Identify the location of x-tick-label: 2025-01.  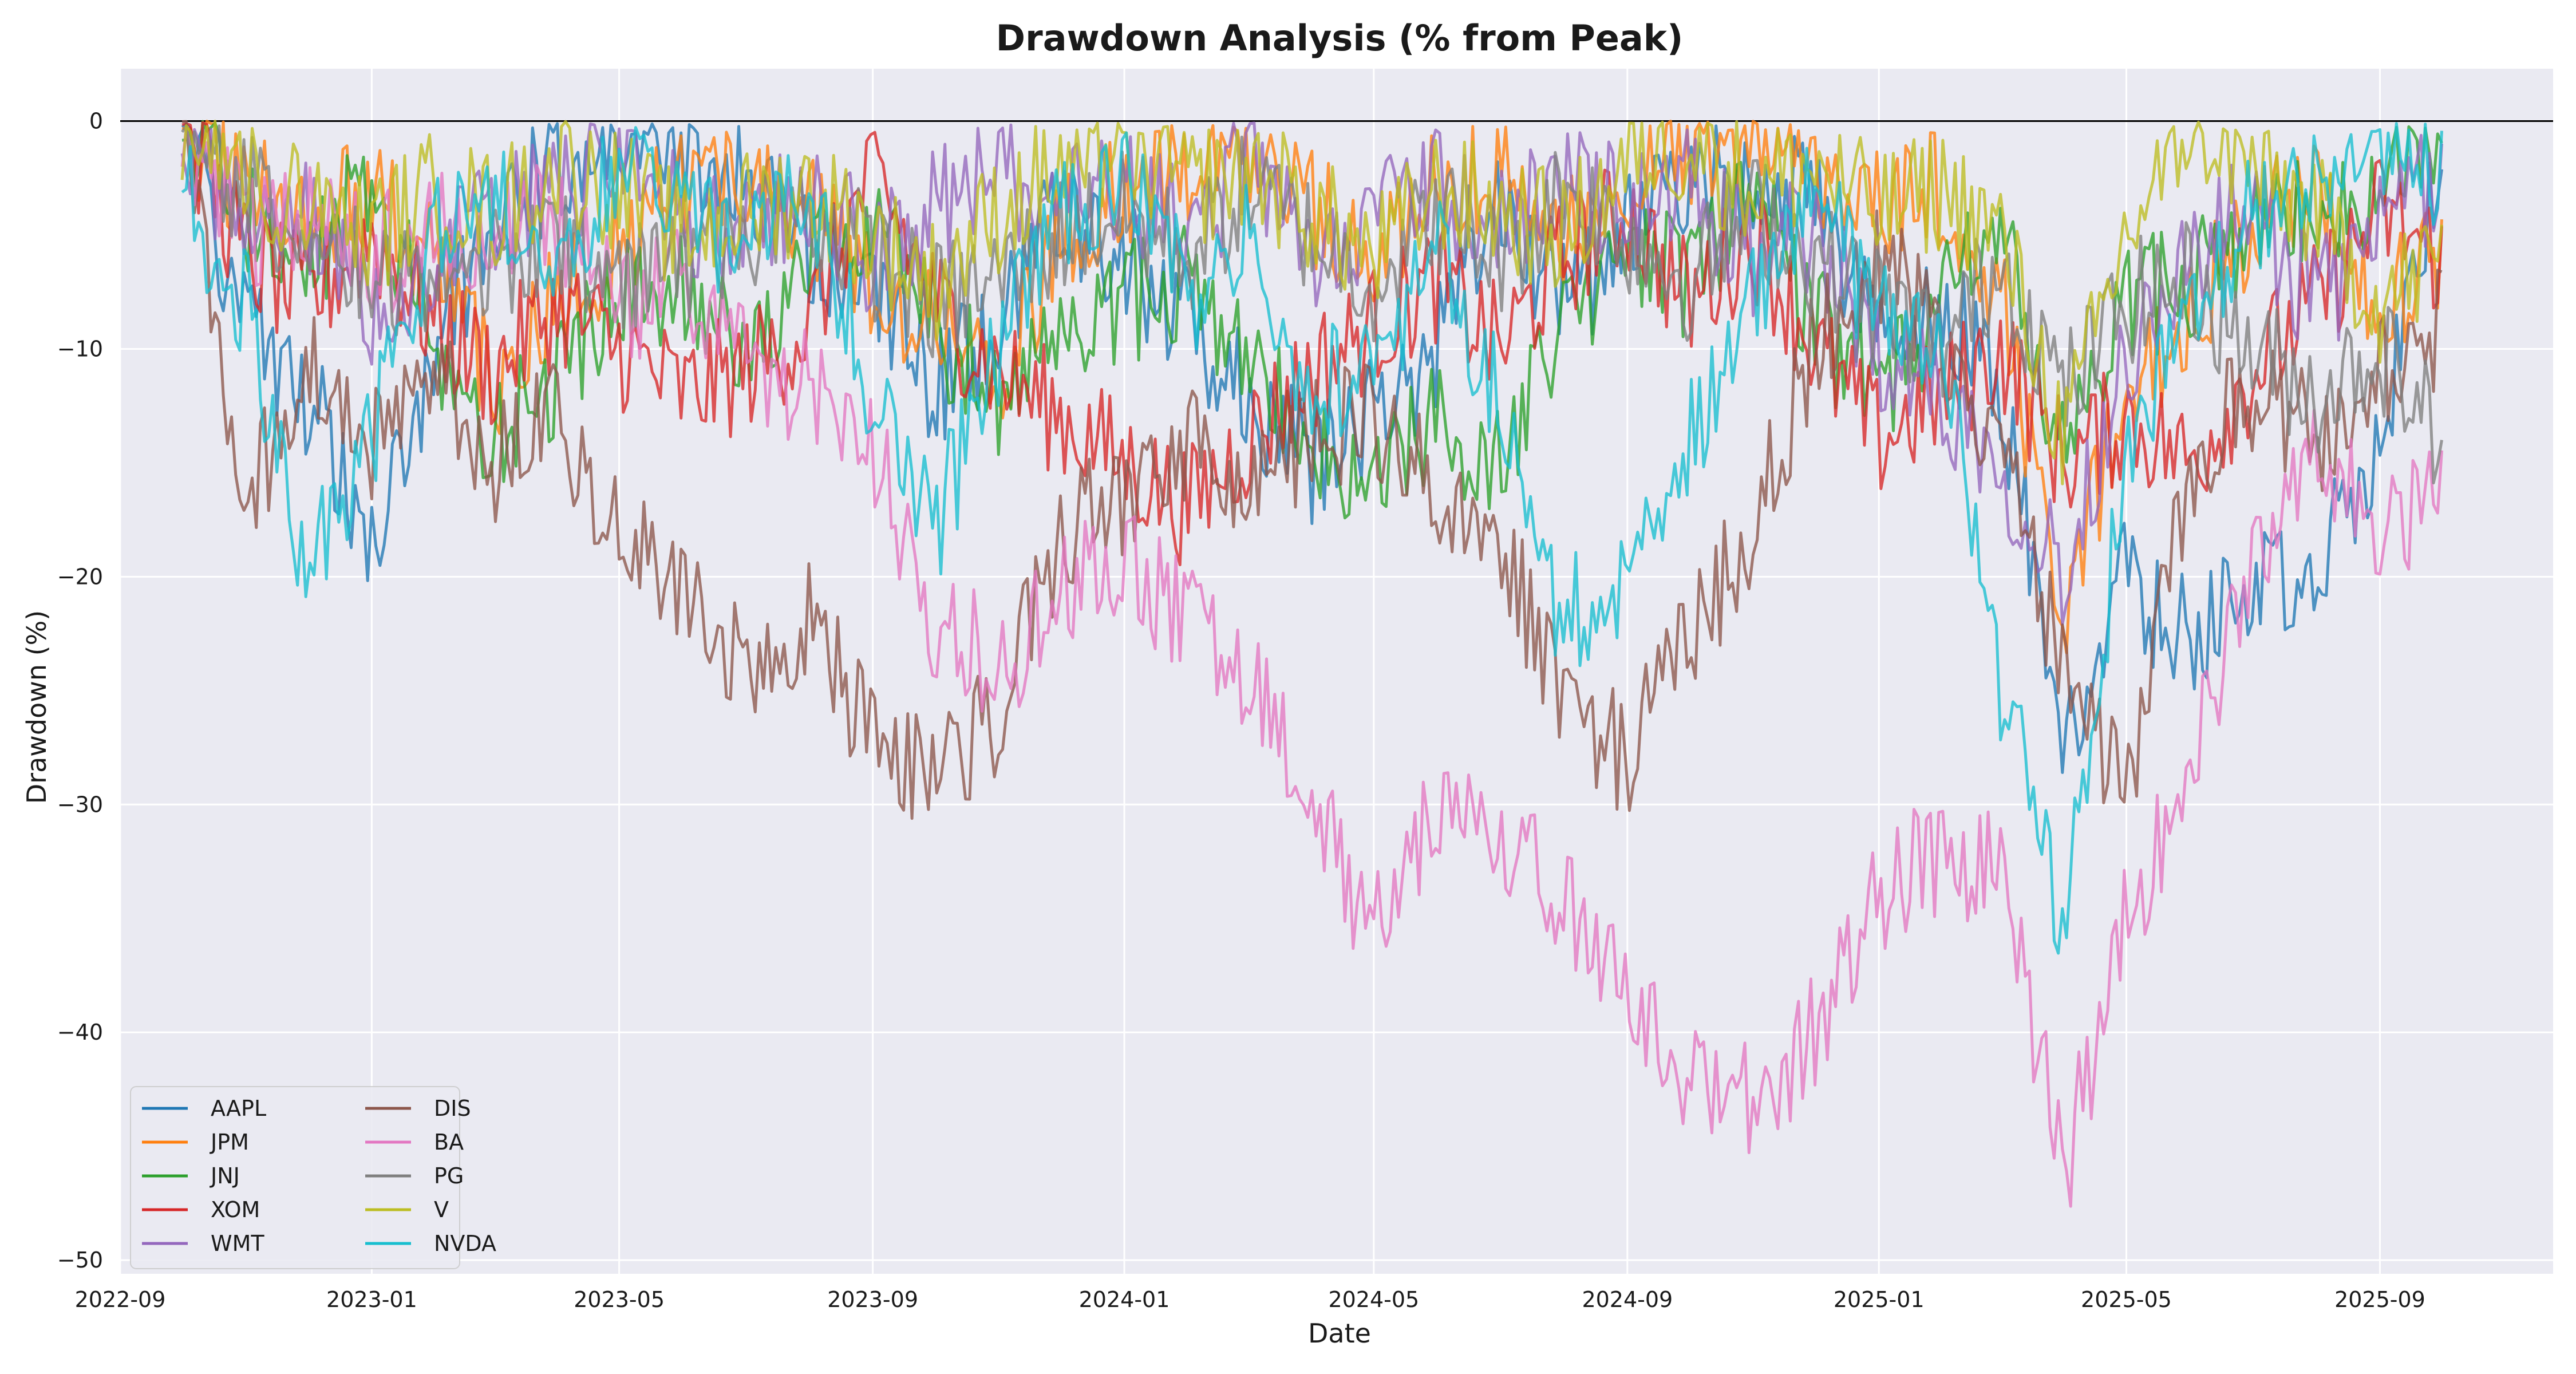
(1879, 1299).